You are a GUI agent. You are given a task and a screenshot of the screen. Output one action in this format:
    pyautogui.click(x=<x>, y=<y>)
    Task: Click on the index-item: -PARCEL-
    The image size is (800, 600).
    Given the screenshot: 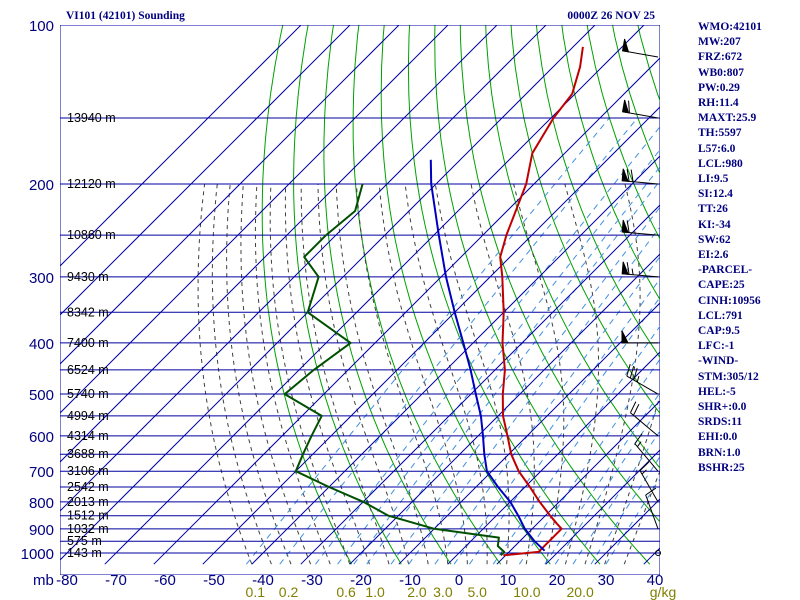 What is the action you would take?
    pyautogui.click(x=725, y=270)
    